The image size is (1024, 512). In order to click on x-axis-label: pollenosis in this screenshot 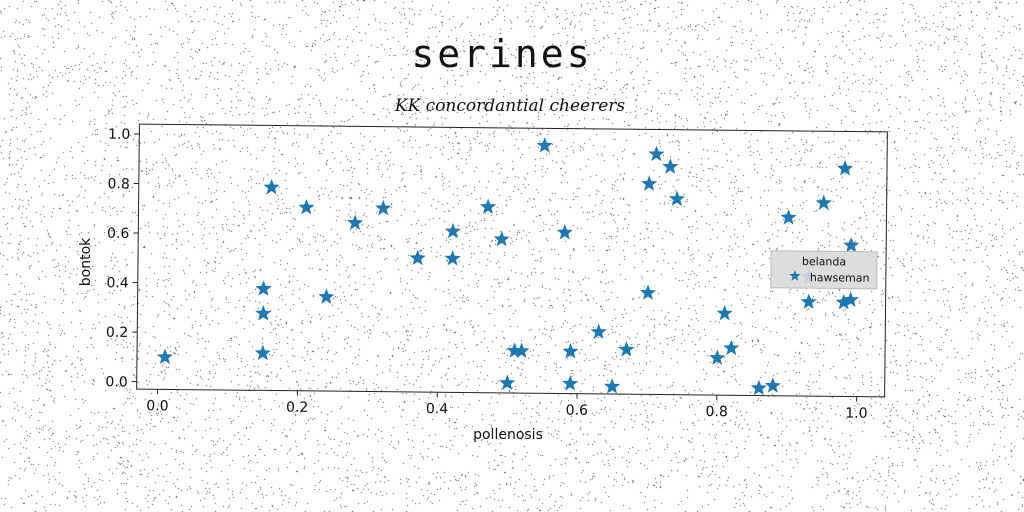, I will do `click(508, 435)`.